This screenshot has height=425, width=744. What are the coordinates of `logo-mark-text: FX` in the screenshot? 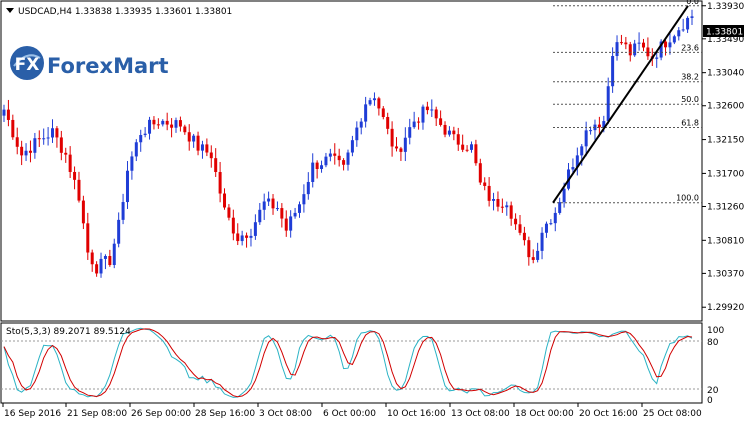 It's located at (27, 65).